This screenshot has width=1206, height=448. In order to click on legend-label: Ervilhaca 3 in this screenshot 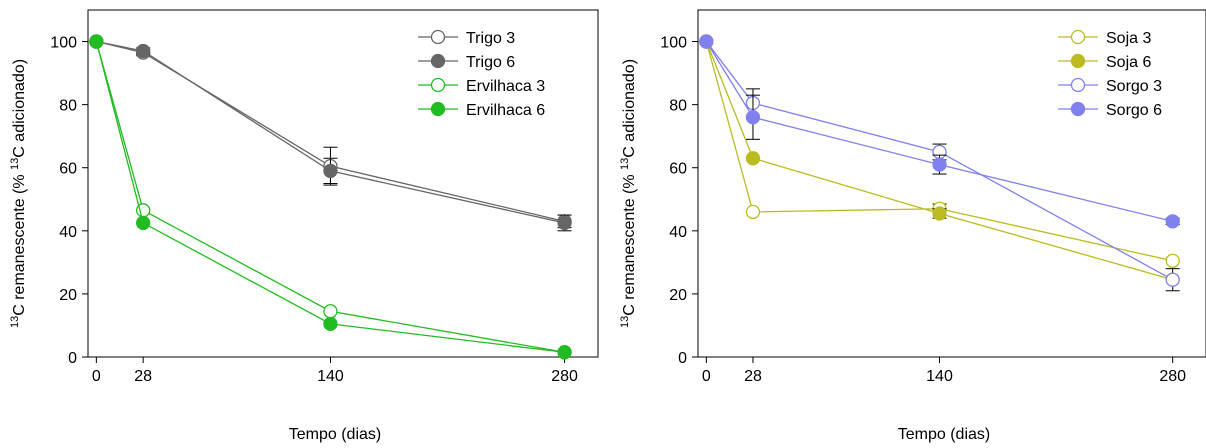, I will do `click(505, 86)`.